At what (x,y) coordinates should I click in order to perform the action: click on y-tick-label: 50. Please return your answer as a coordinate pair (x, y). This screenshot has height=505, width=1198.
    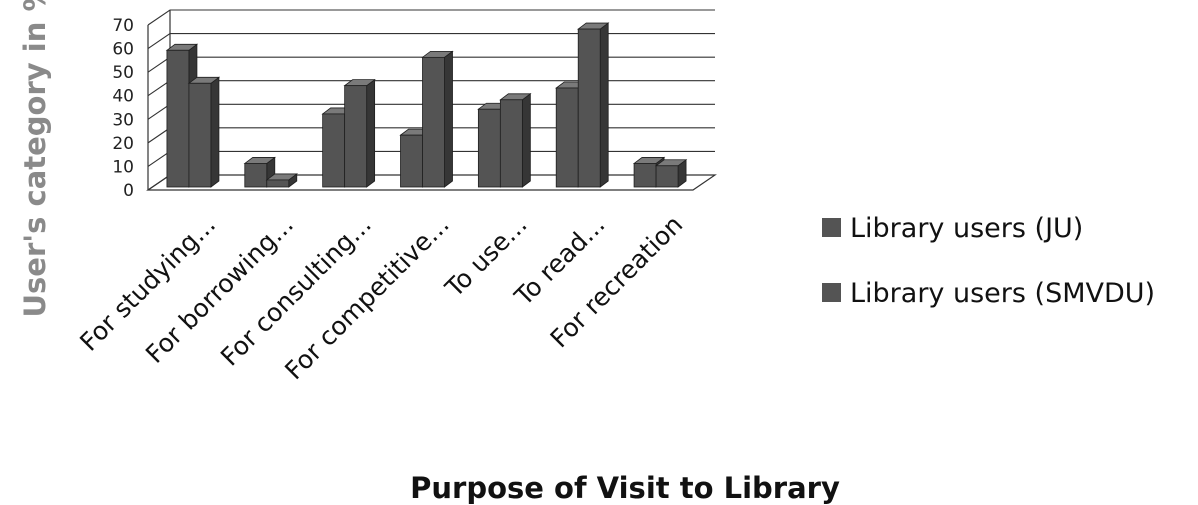
    Looking at the image, I should click on (123, 73).